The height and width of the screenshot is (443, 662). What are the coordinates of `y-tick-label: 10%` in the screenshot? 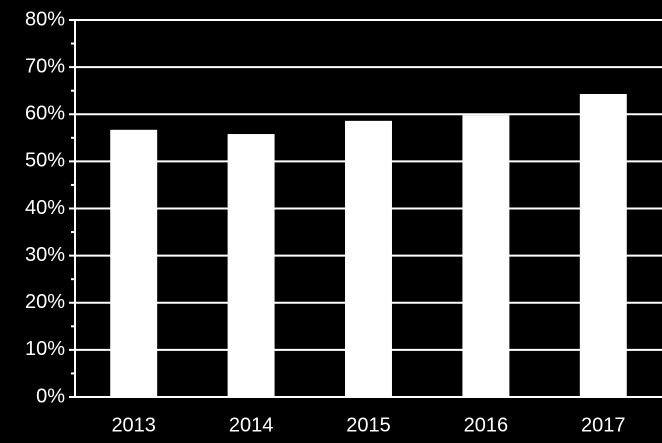 It's located at (45, 349).